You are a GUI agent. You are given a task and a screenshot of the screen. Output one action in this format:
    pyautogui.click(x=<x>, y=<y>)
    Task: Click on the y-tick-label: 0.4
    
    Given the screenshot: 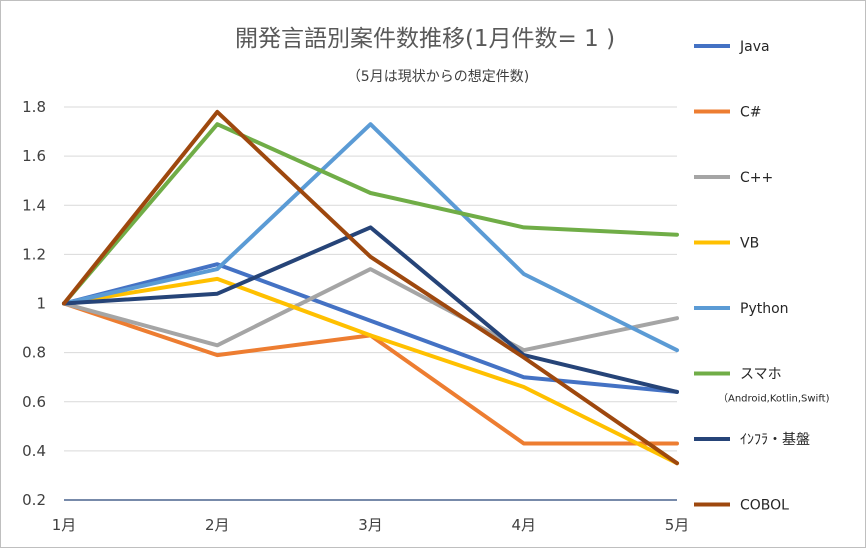 What is the action you would take?
    pyautogui.click(x=34, y=451)
    